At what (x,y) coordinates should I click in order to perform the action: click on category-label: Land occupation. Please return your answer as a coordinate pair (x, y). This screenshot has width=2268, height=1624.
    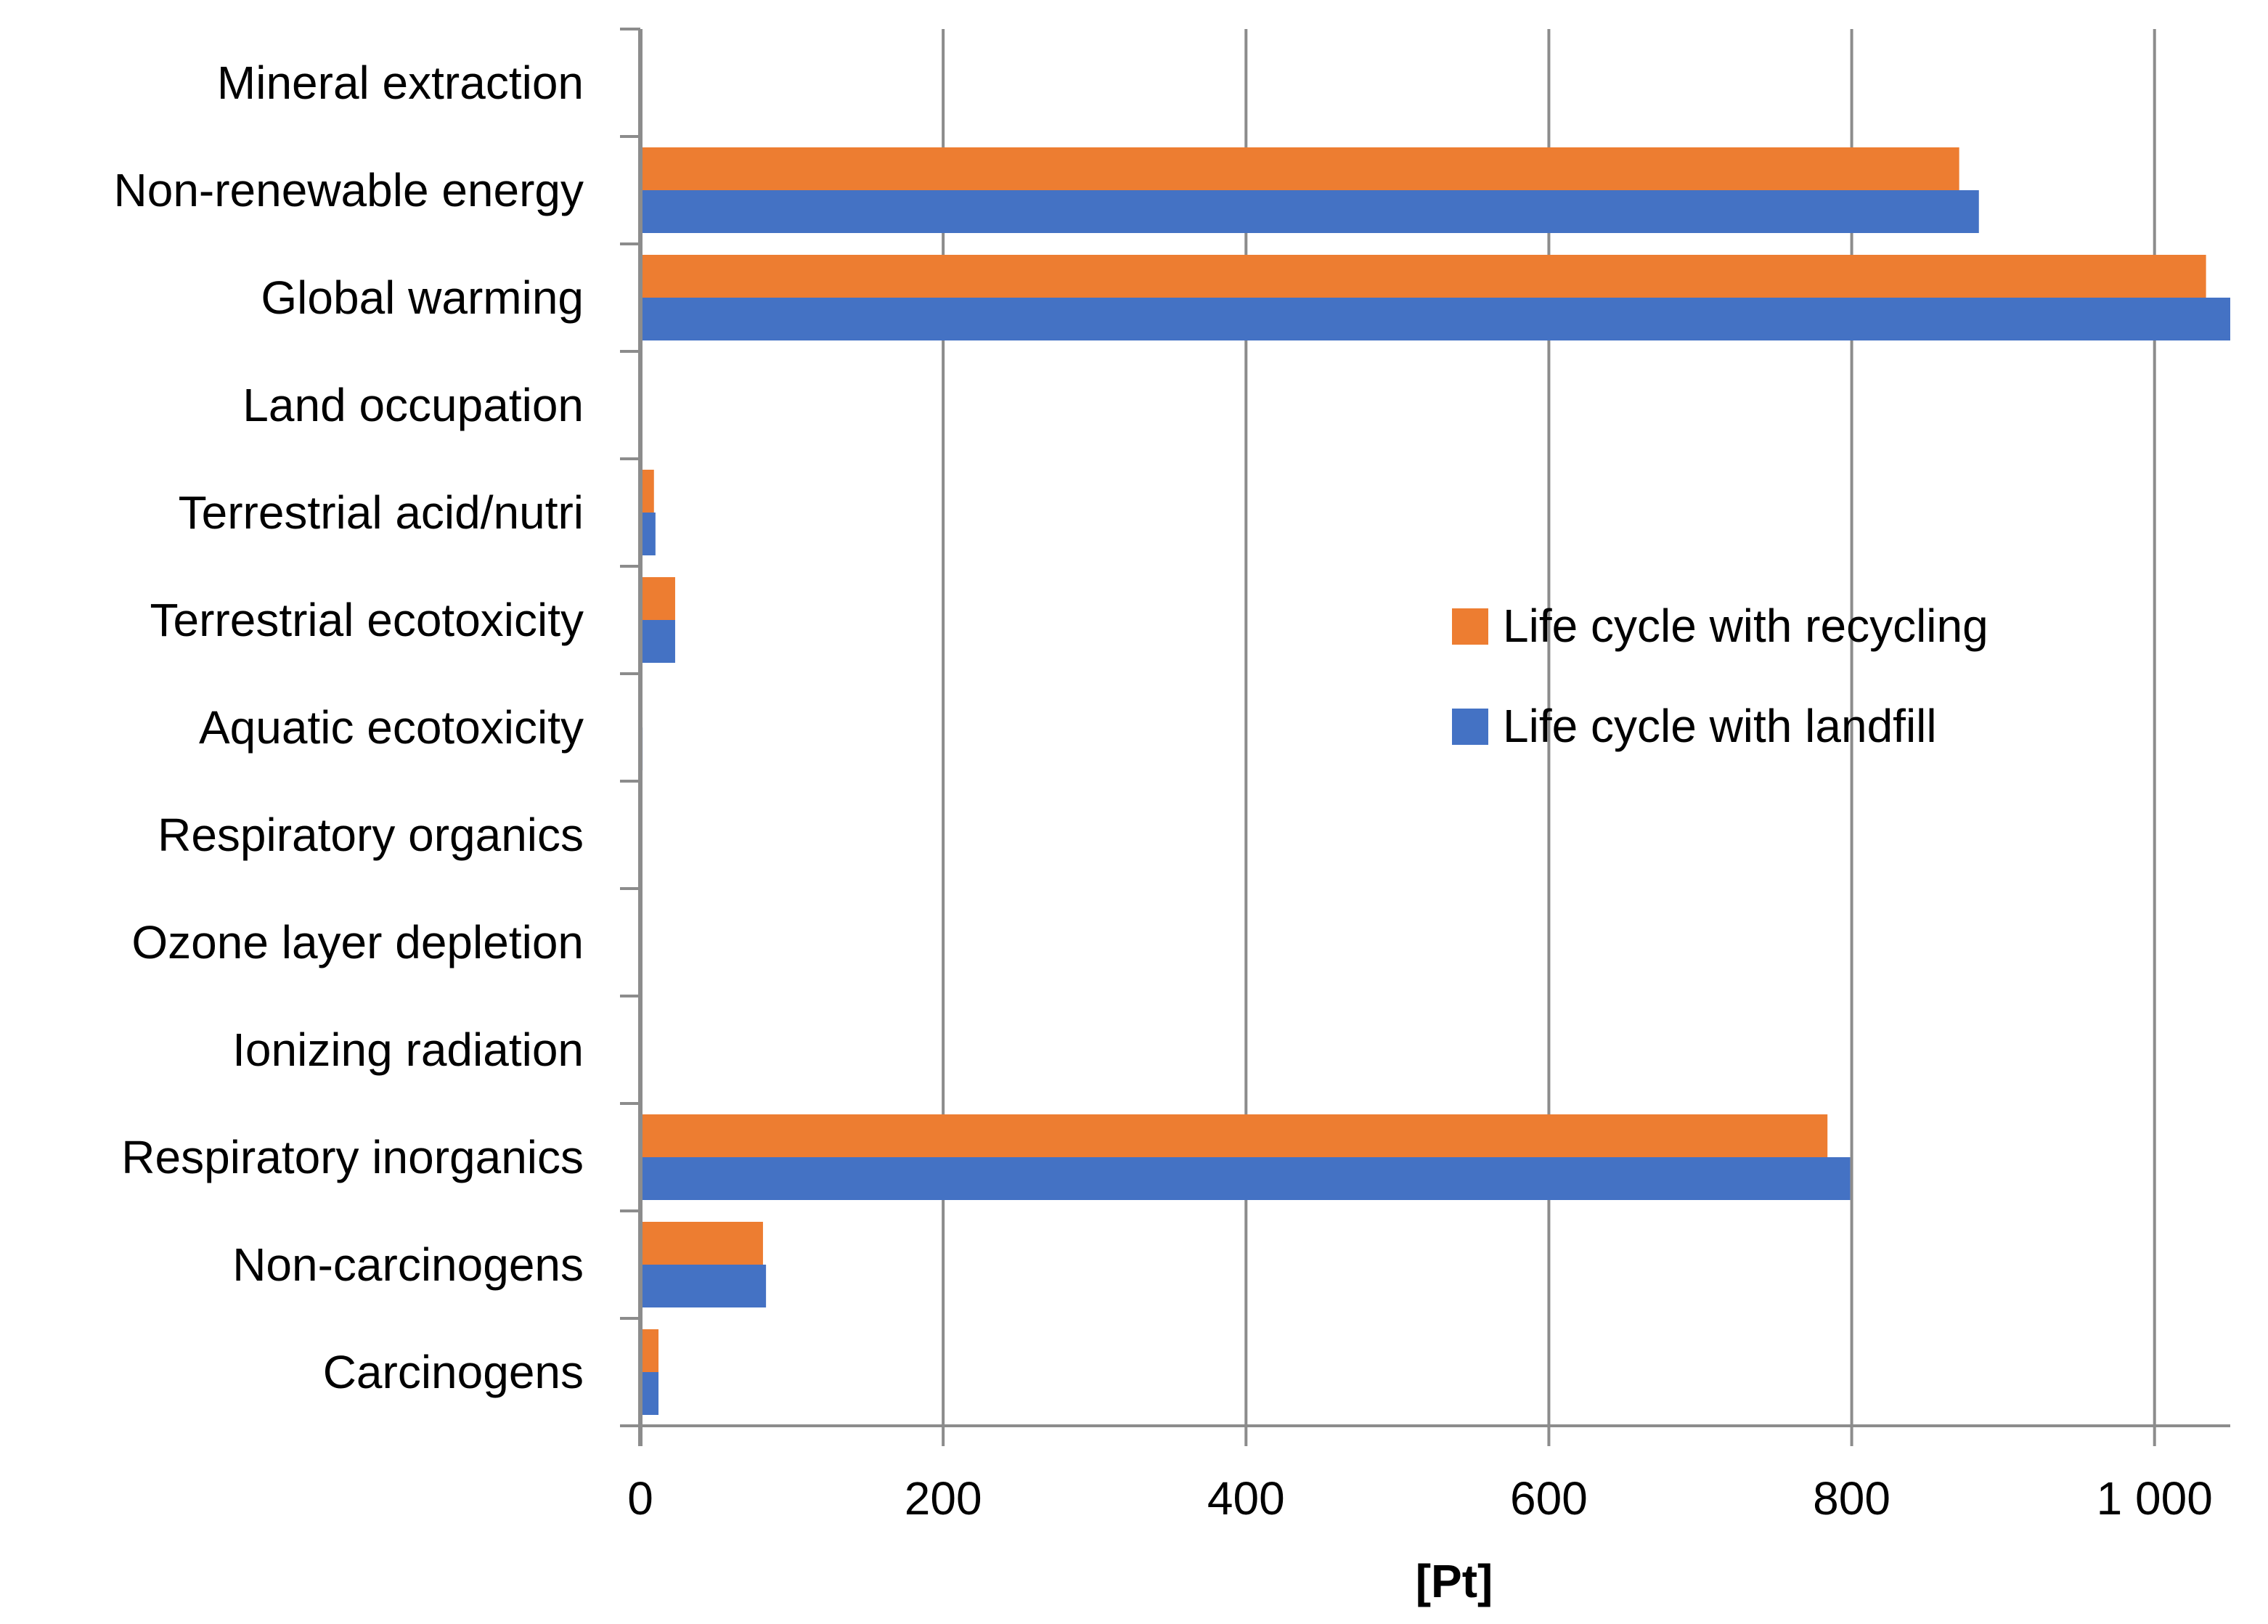
    Looking at the image, I should click on (413, 405).